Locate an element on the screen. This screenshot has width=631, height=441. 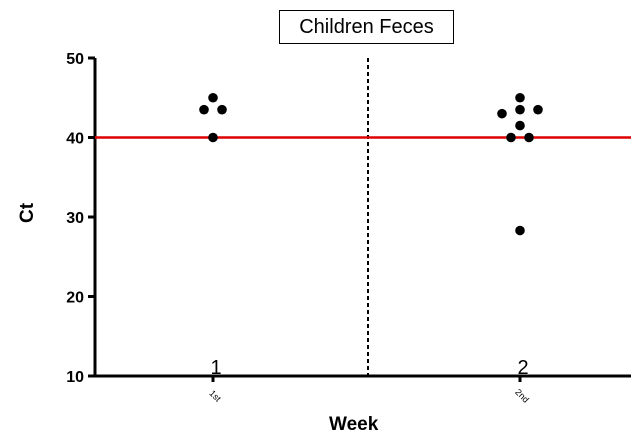
y-tick-label: 30 is located at coordinates (75, 218).